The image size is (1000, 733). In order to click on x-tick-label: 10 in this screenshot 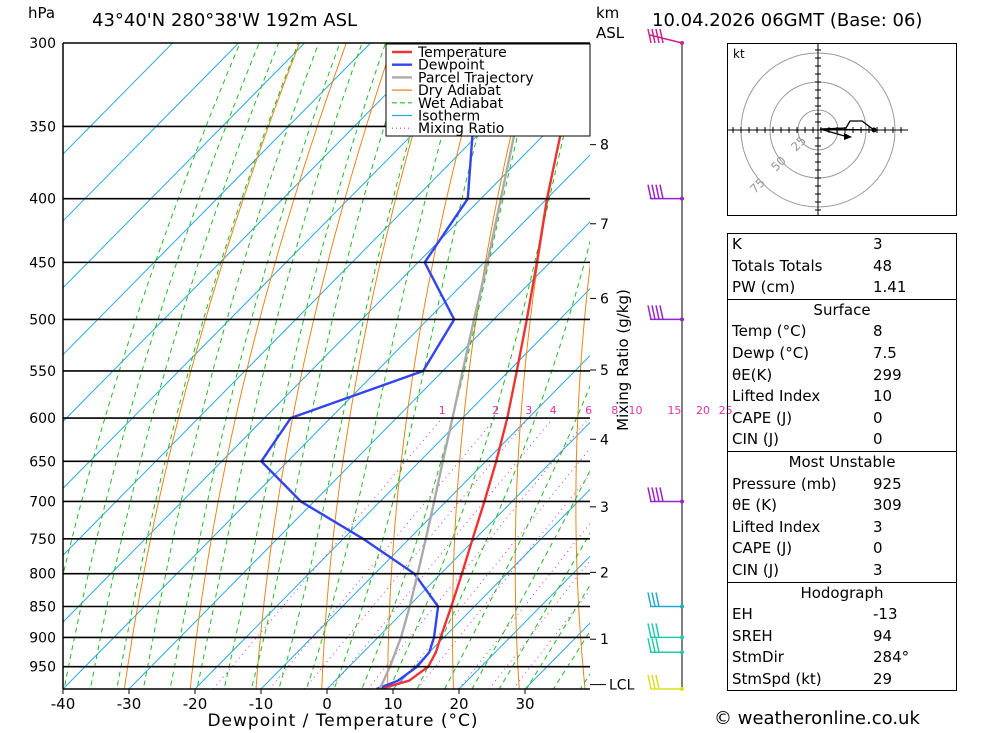, I will do `click(392, 704)`.